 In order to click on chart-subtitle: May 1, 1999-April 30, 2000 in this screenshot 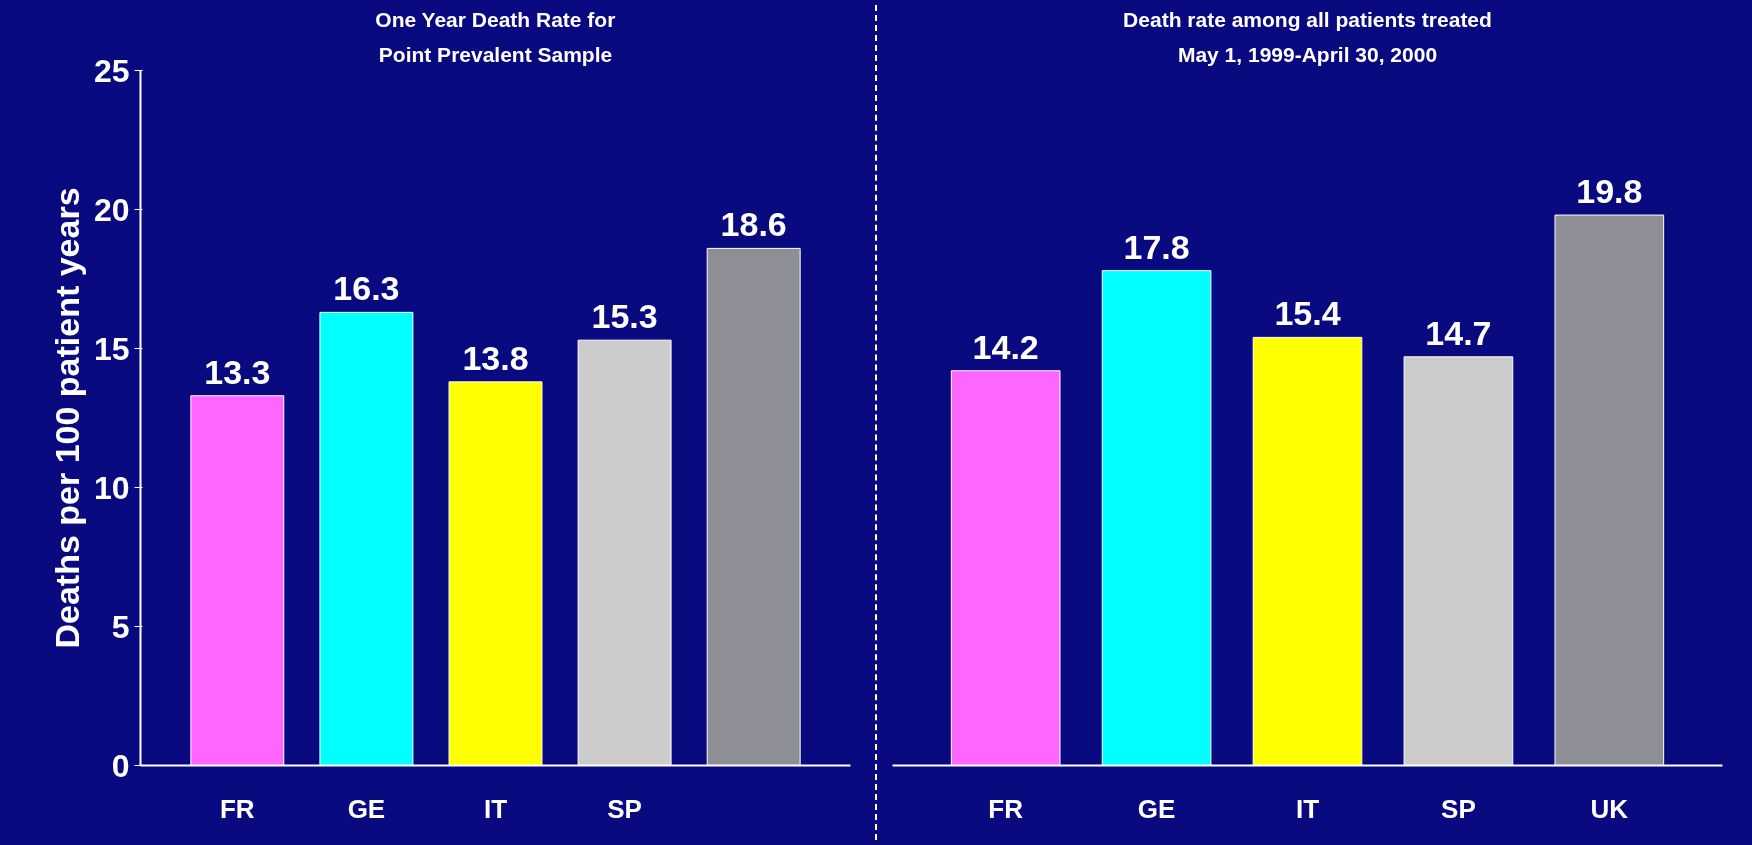, I will do `click(1307, 54)`.